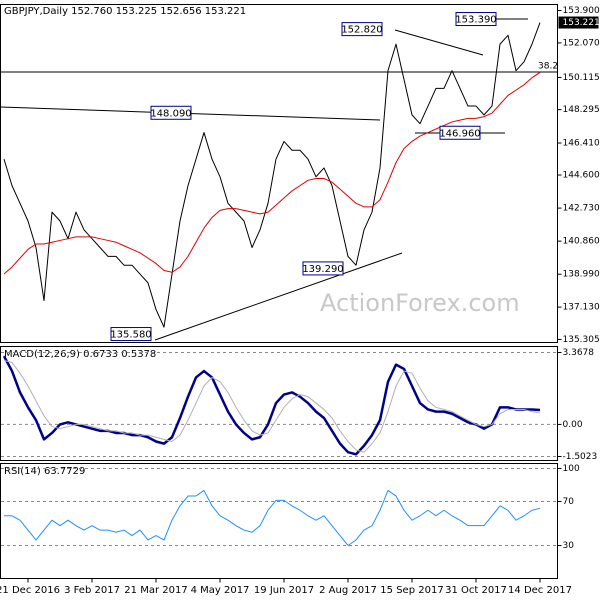 Image resolution: width=600 pixels, height=600 pixels. Describe the element at coordinates (581, 275) in the screenshot. I see `y-tick-label: 138.990` at that location.